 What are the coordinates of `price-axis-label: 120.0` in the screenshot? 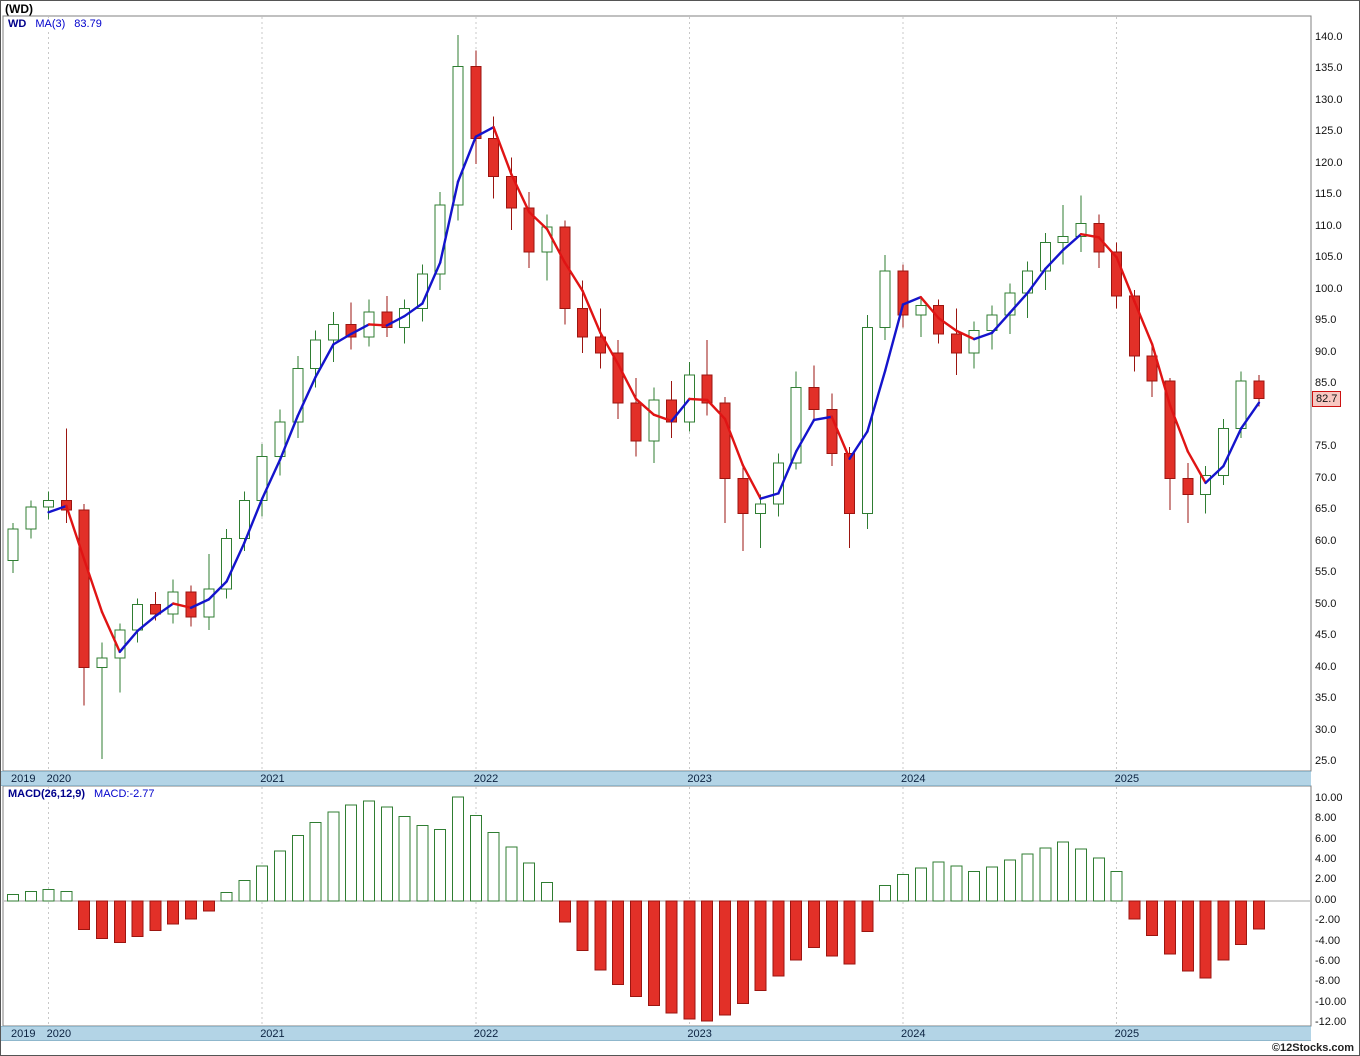 It's located at (1329, 162).